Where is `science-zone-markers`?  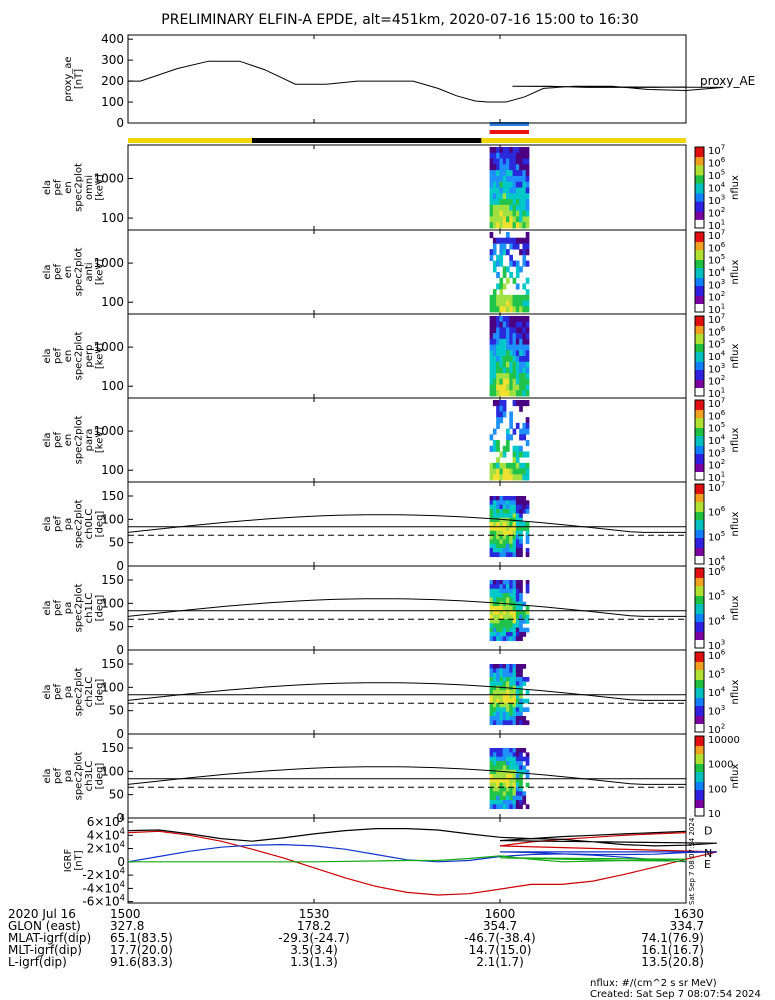
science-zone-markers is located at coordinates (509, 128).